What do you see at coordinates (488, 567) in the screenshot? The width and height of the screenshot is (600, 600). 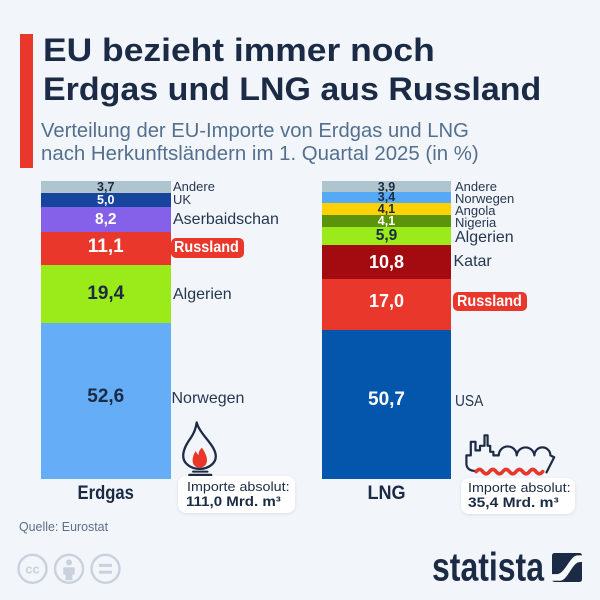 I see `svg-text: statista` at bounding box center [488, 567].